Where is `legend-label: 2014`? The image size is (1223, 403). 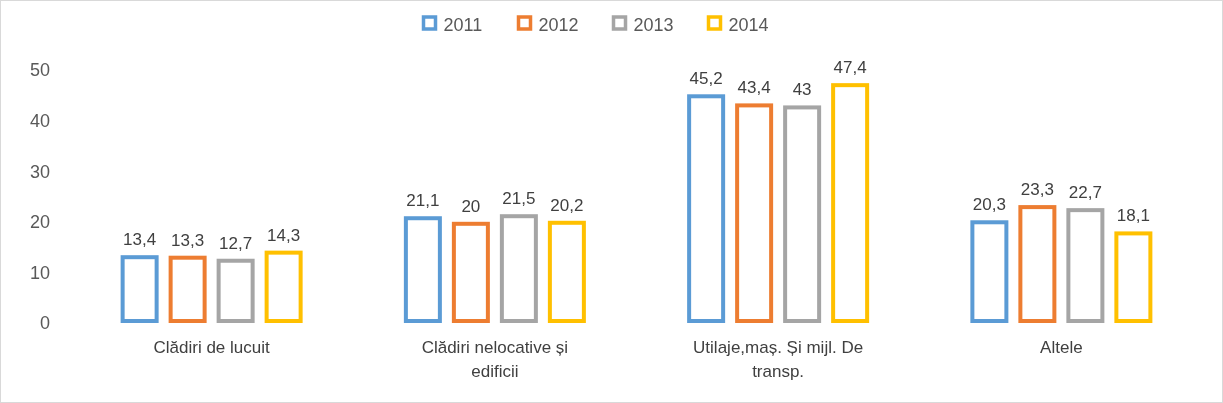 legend-label: 2014 is located at coordinates (748, 25).